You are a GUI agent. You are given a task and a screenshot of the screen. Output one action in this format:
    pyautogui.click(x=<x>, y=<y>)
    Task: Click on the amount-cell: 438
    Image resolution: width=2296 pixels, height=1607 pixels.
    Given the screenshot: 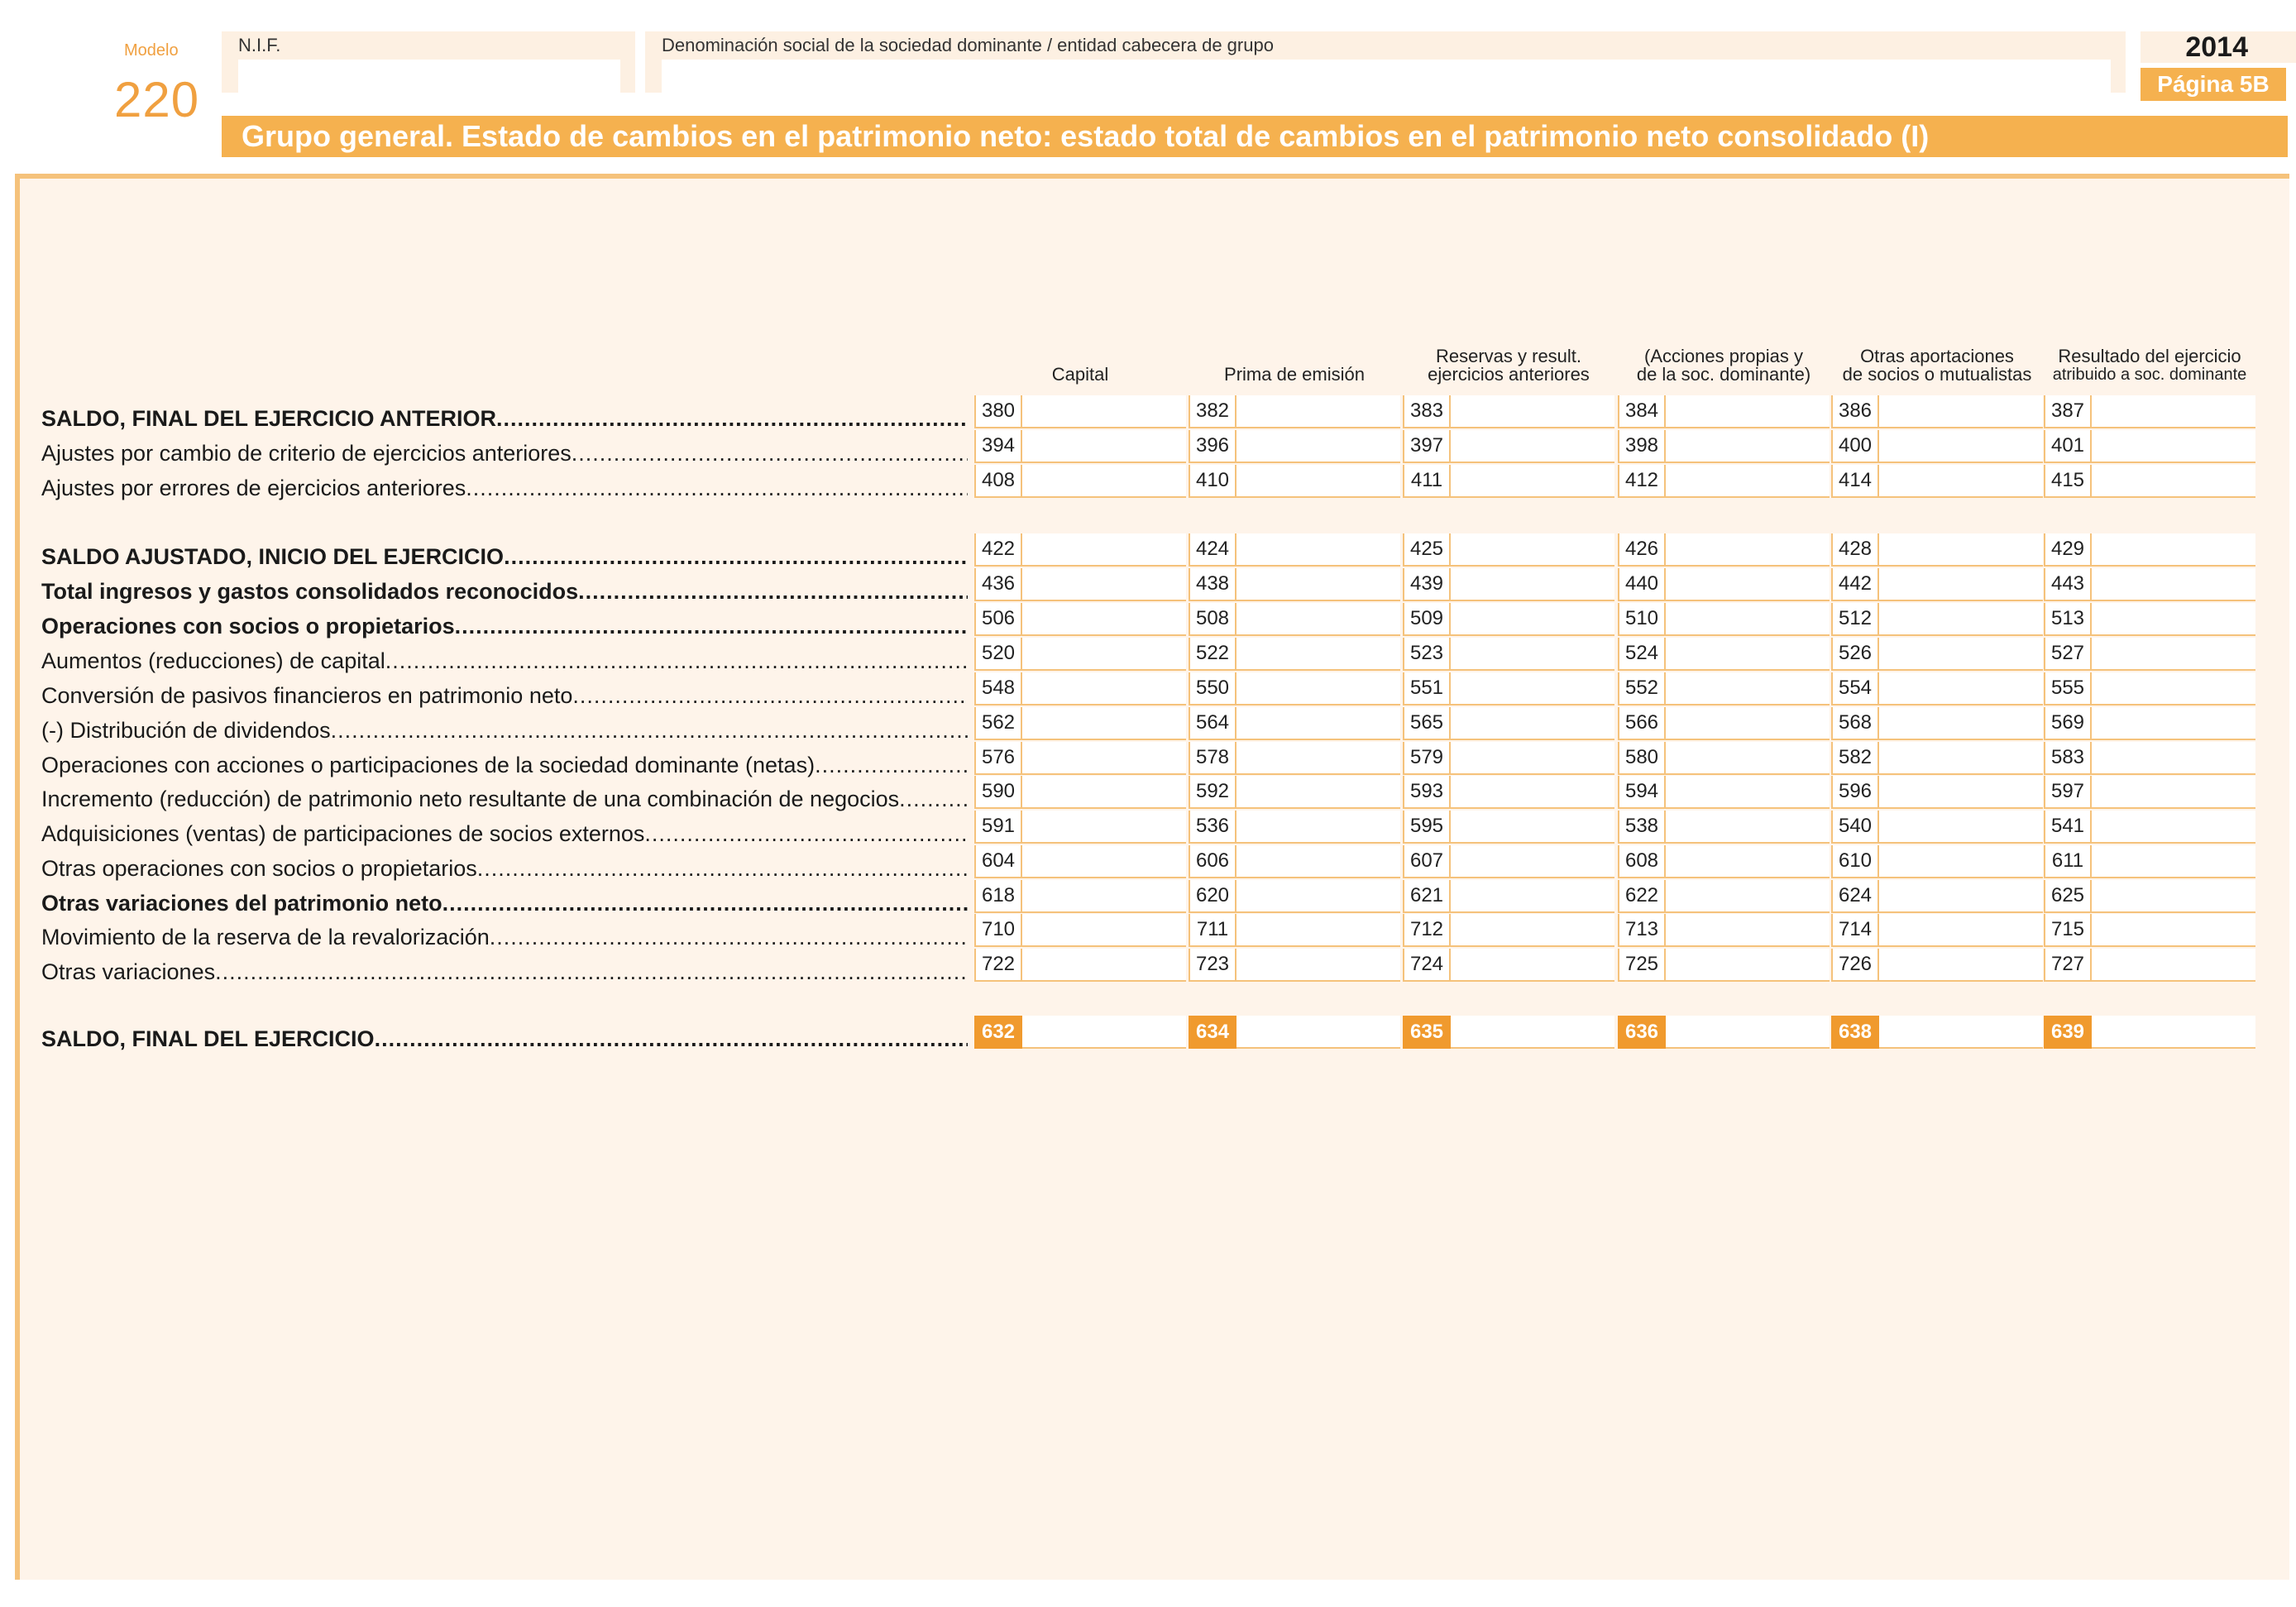 What is the action you would take?
    pyautogui.click(x=1294, y=585)
    